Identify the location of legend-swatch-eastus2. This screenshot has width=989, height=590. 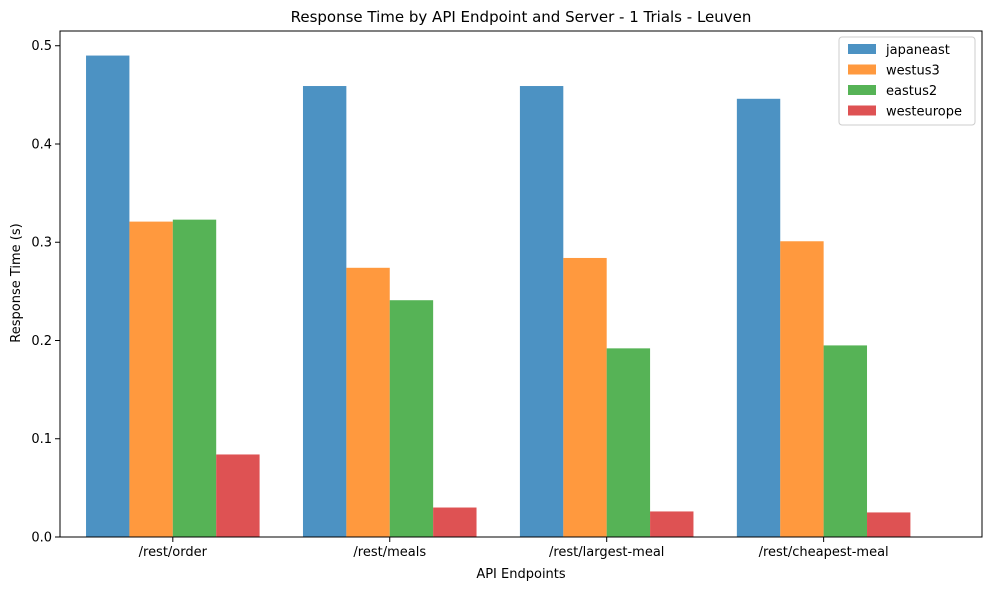
(862, 90).